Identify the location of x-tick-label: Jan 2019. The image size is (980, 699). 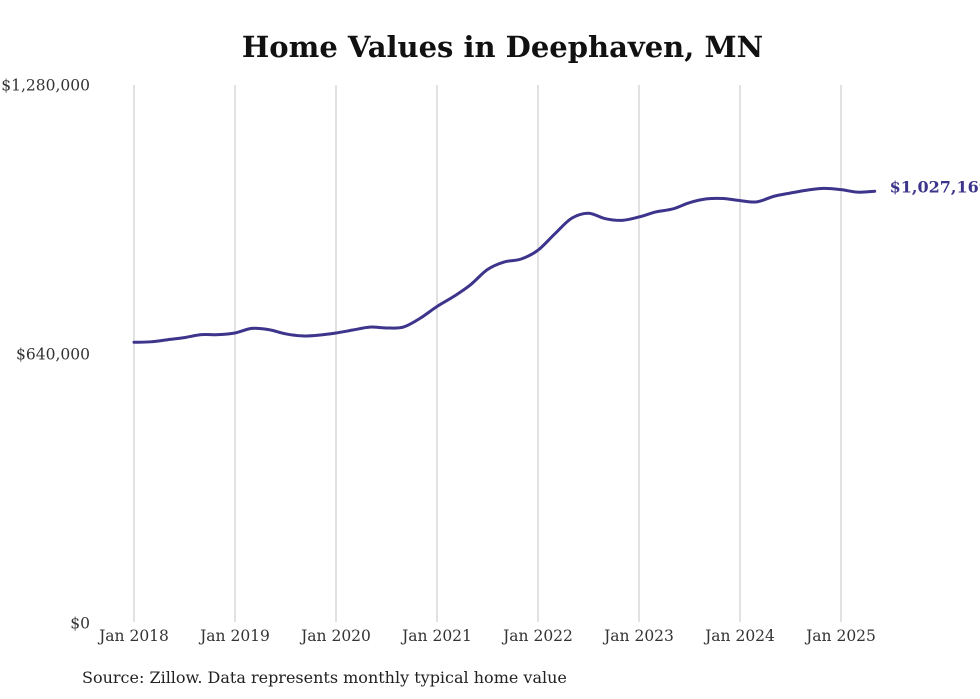
(234, 636).